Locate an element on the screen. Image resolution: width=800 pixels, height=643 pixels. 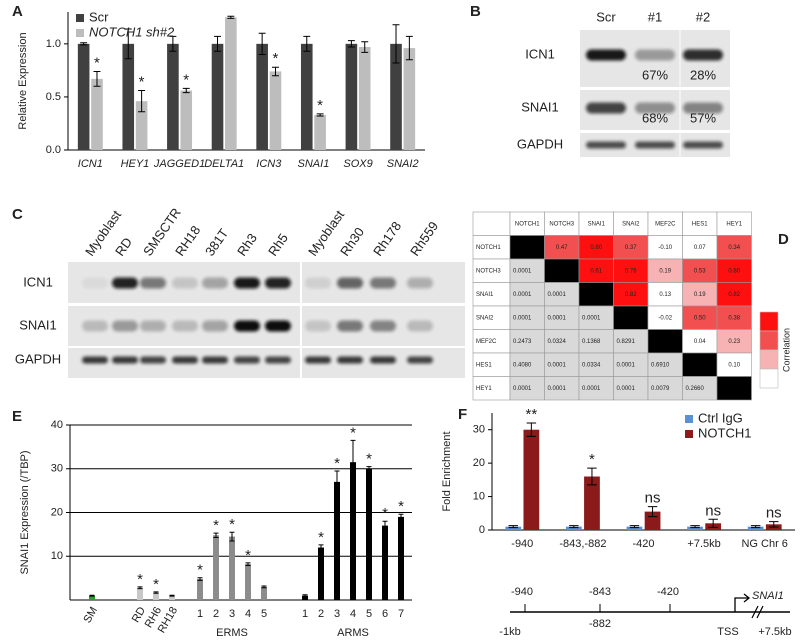
tss-arrow is located at coordinates (742, 602).